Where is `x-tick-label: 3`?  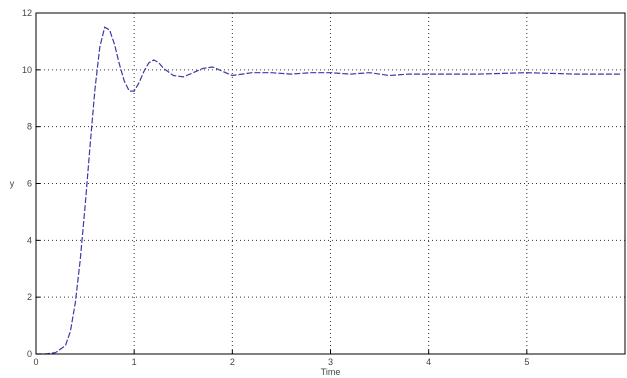
x-tick-label: 3 is located at coordinates (330, 362).